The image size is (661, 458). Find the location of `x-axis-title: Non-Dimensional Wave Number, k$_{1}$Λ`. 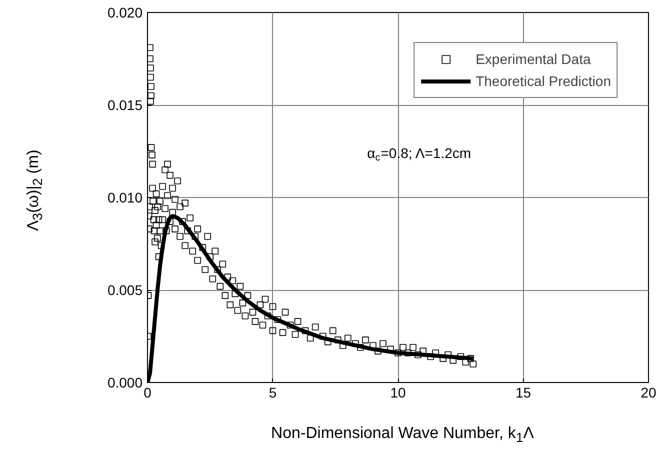

x-axis-title: Non-Dimensional Wave Number, k$_{1}$Λ is located at coordinates (402, 436).